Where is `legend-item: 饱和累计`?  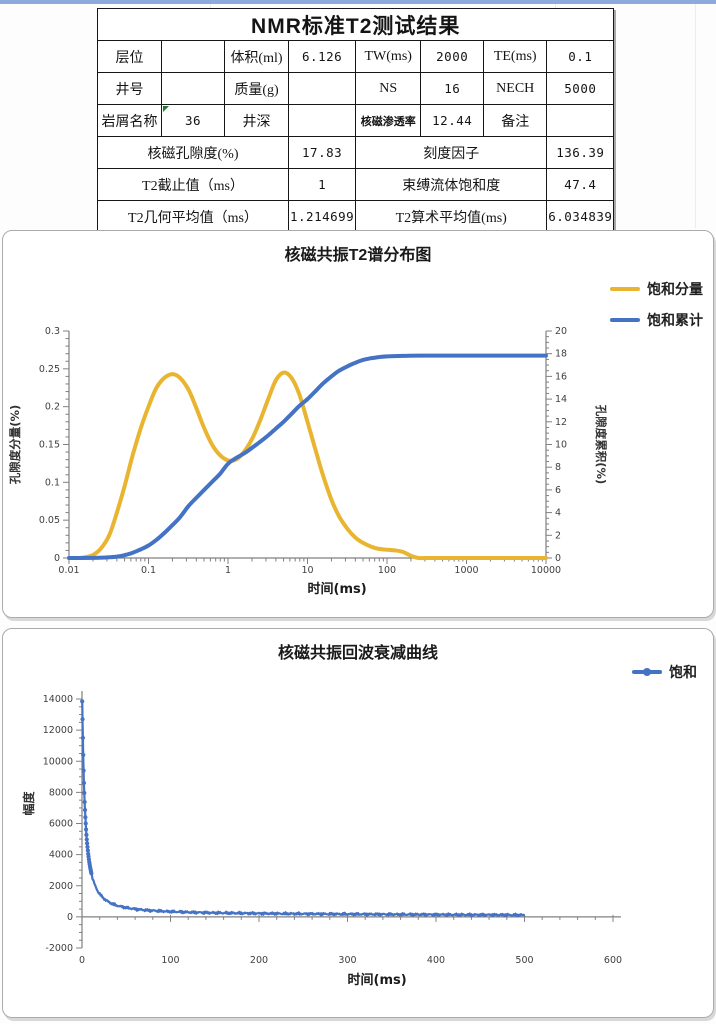 legend-item: 饱和累计 is located at coordinates (656, 320).